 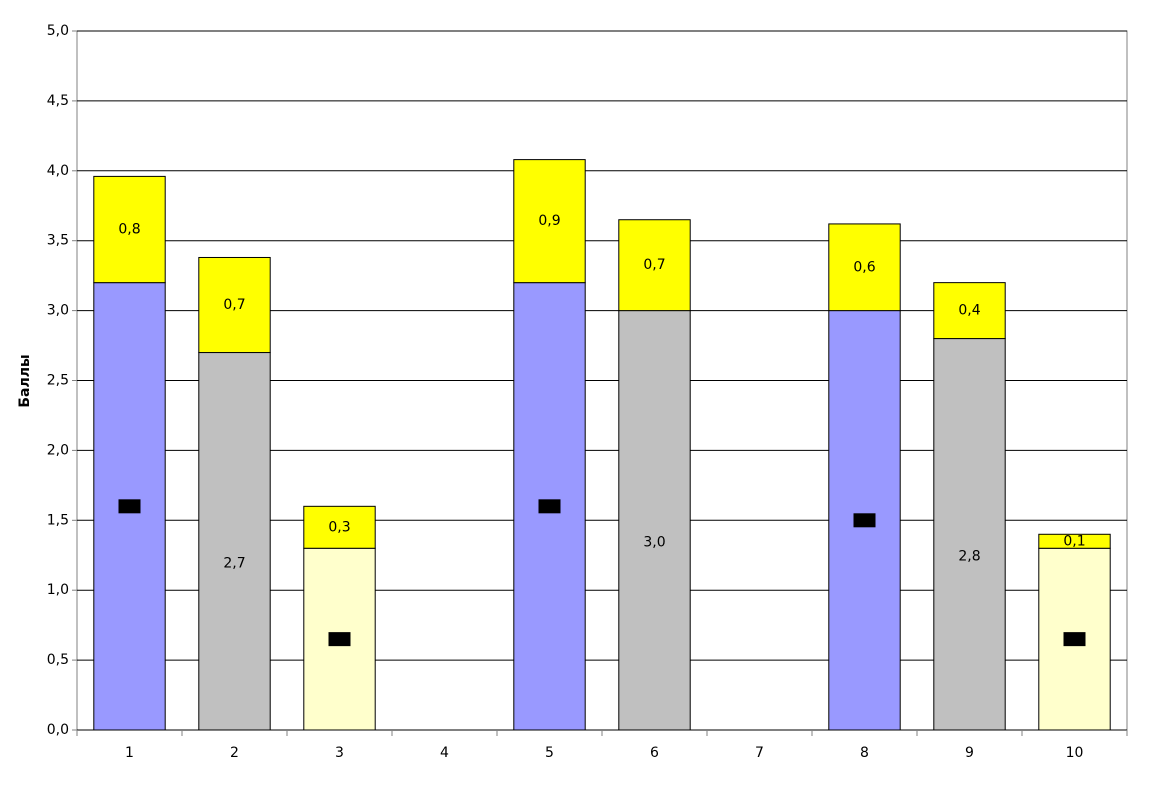 What do you see at coordinates (58, 171) in the screenshot?
I see `y-tick-label: 4,0` at bounding box center [58, 171].